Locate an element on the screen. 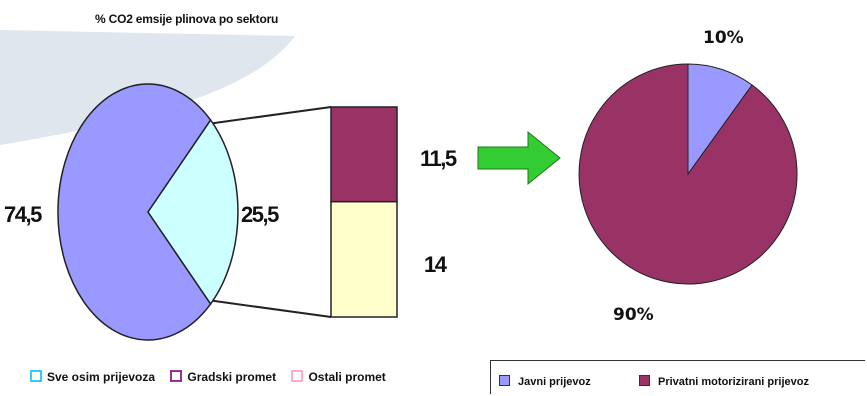 This screenshot has width=867, height=396. legend-label: Privatni motorizirani prijevoz is located at coordinates (733, 382).